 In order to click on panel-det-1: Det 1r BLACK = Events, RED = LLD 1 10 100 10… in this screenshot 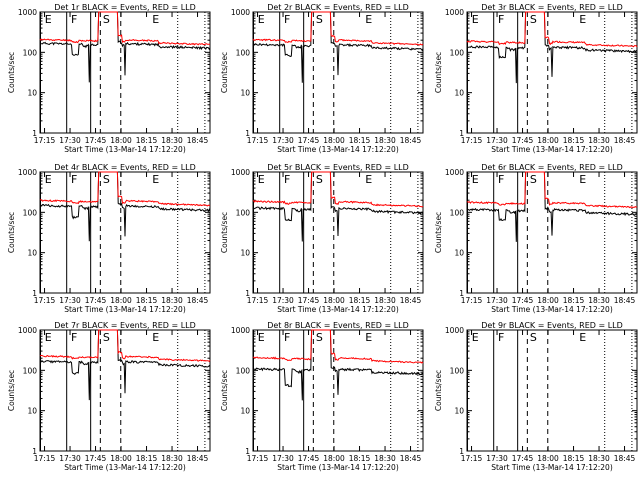, I will do `click(109, 78)`.